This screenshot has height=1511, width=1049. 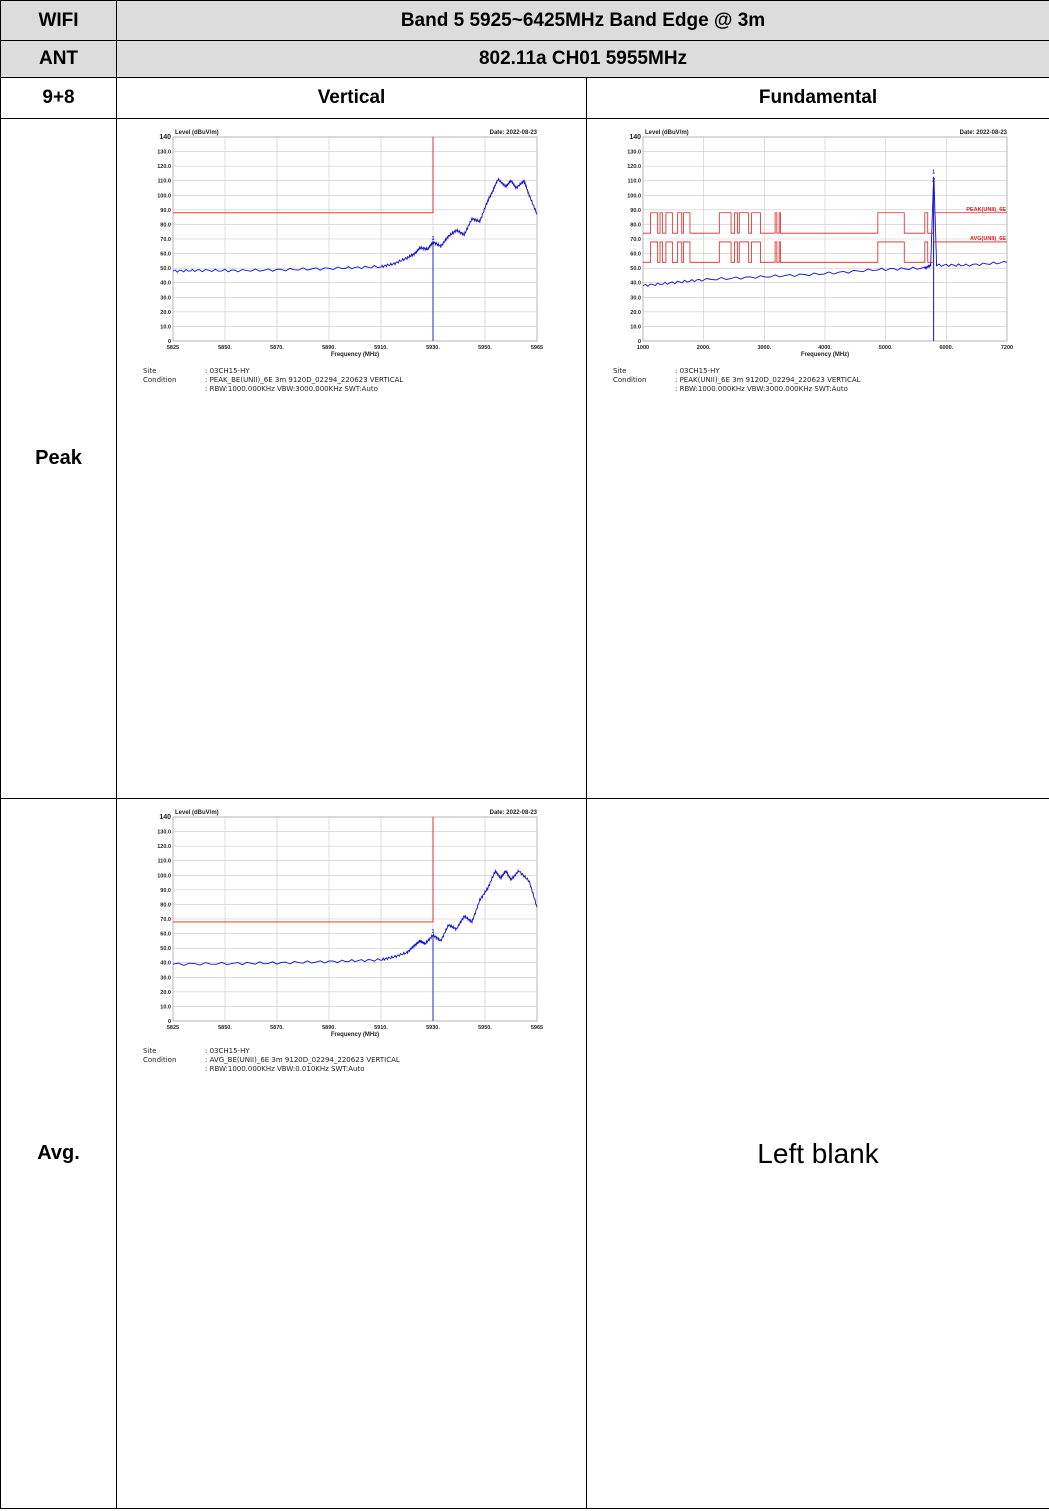 I want to click on header-ant-config: 9+8, so click(x=58, y=98).